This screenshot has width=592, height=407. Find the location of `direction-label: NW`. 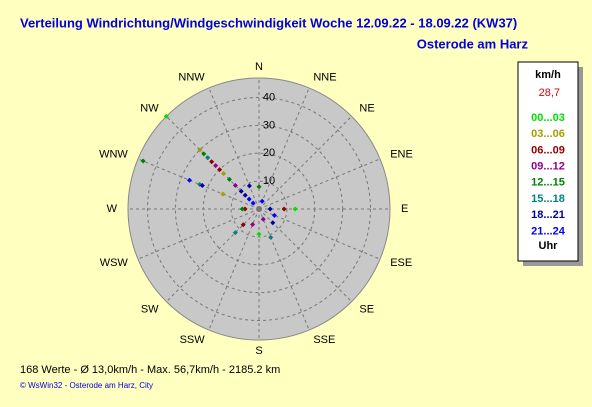

direction-label: NW is located at coordinates (149, 108).